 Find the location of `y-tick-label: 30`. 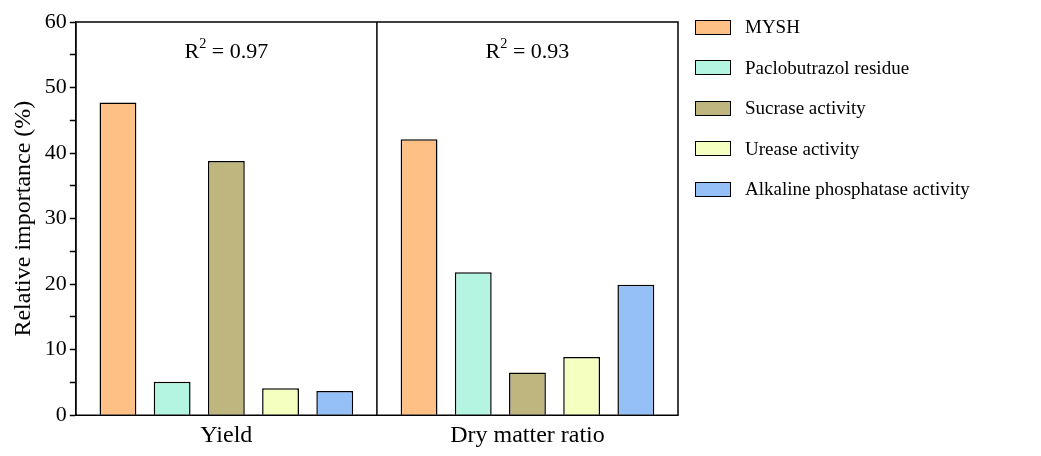

y-tick-label: 30 is located at coordinates (55, 217).